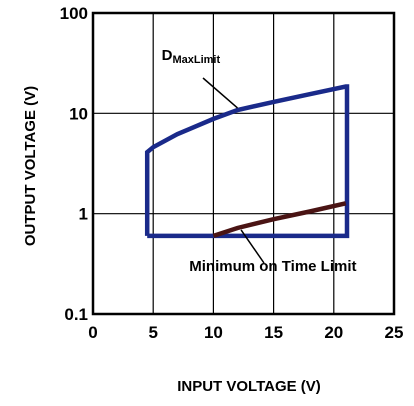 Image resolution: width=414 pixels, height=406 pixels. Describe the element at coordinates (152, 332) in the screenshot. I see `x-tick-label: 5` at that location.